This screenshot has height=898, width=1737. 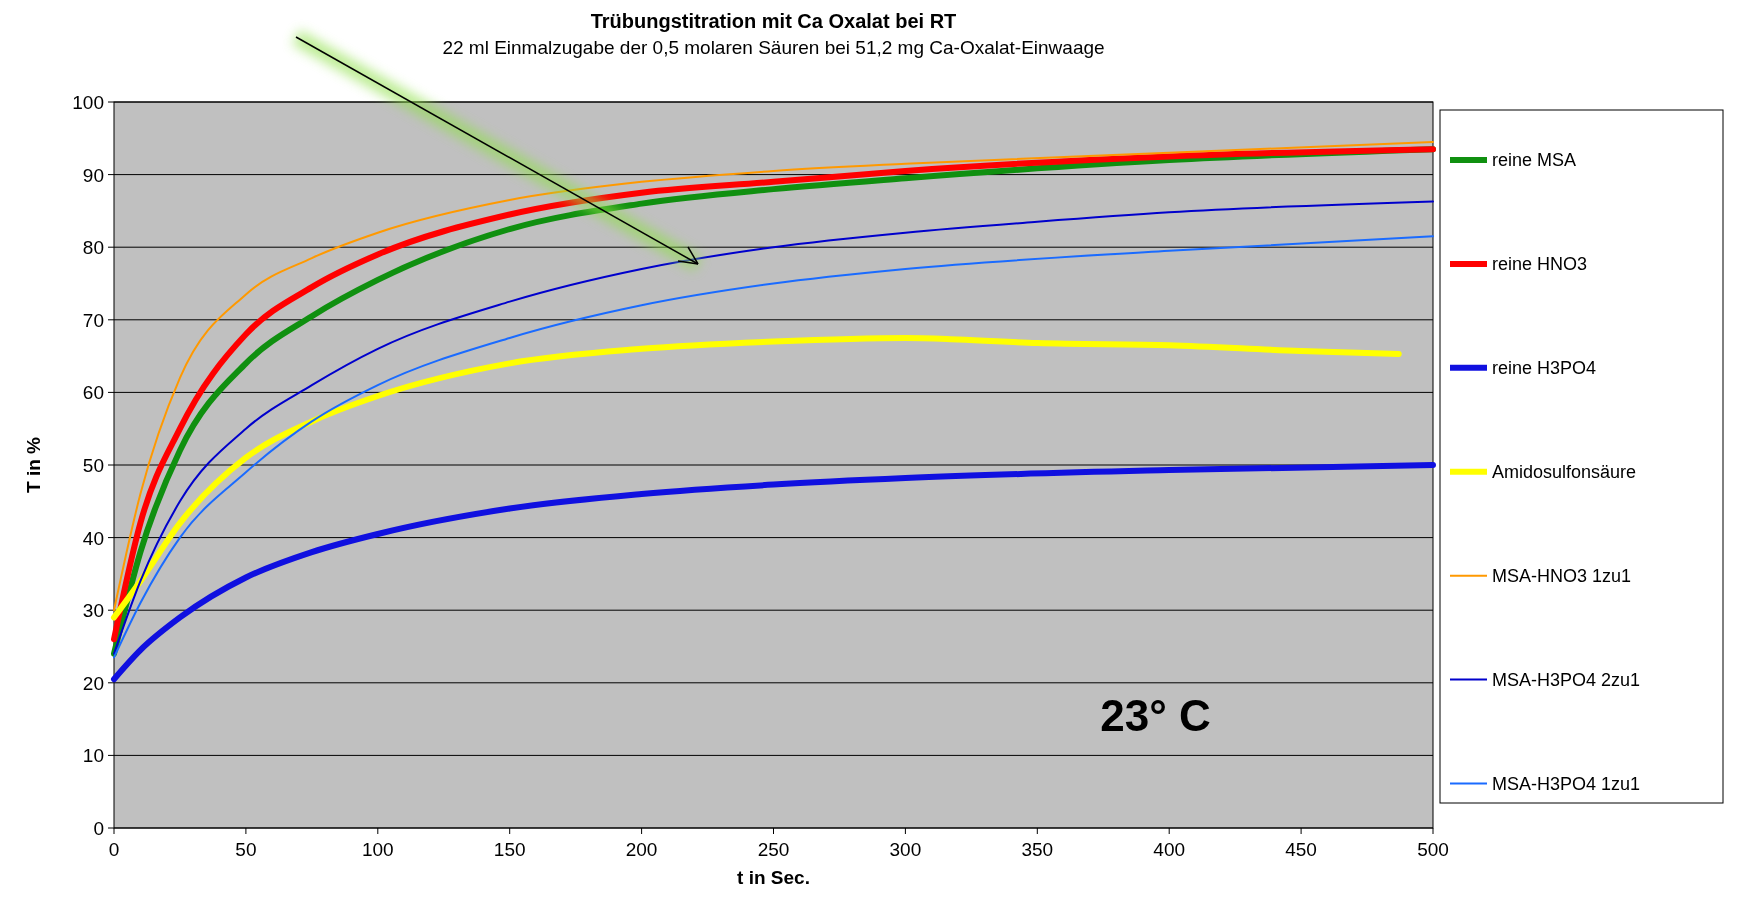 I want to click on chart-subtitle: 22 ml Einmalzugabe der 0,5 molaren Säuren bei 51,2 mg Ca-Oxalat-Einwaage, so click(x=773, y=47).